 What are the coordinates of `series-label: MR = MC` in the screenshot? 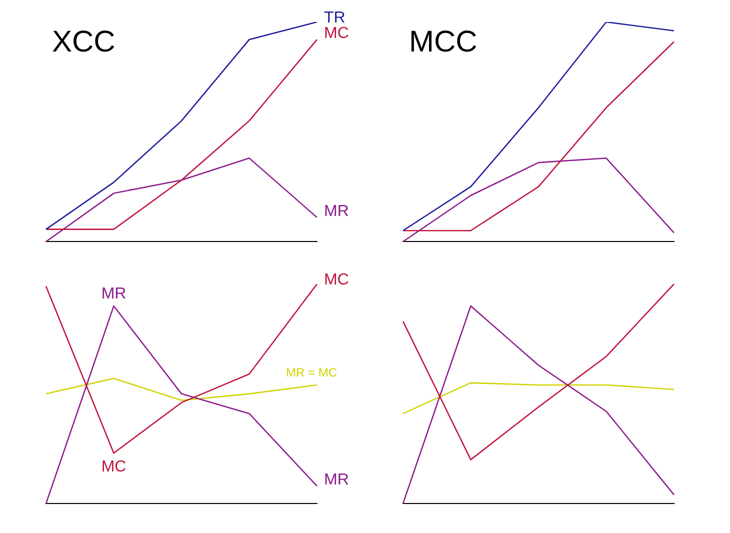 It's located at (312, 372).